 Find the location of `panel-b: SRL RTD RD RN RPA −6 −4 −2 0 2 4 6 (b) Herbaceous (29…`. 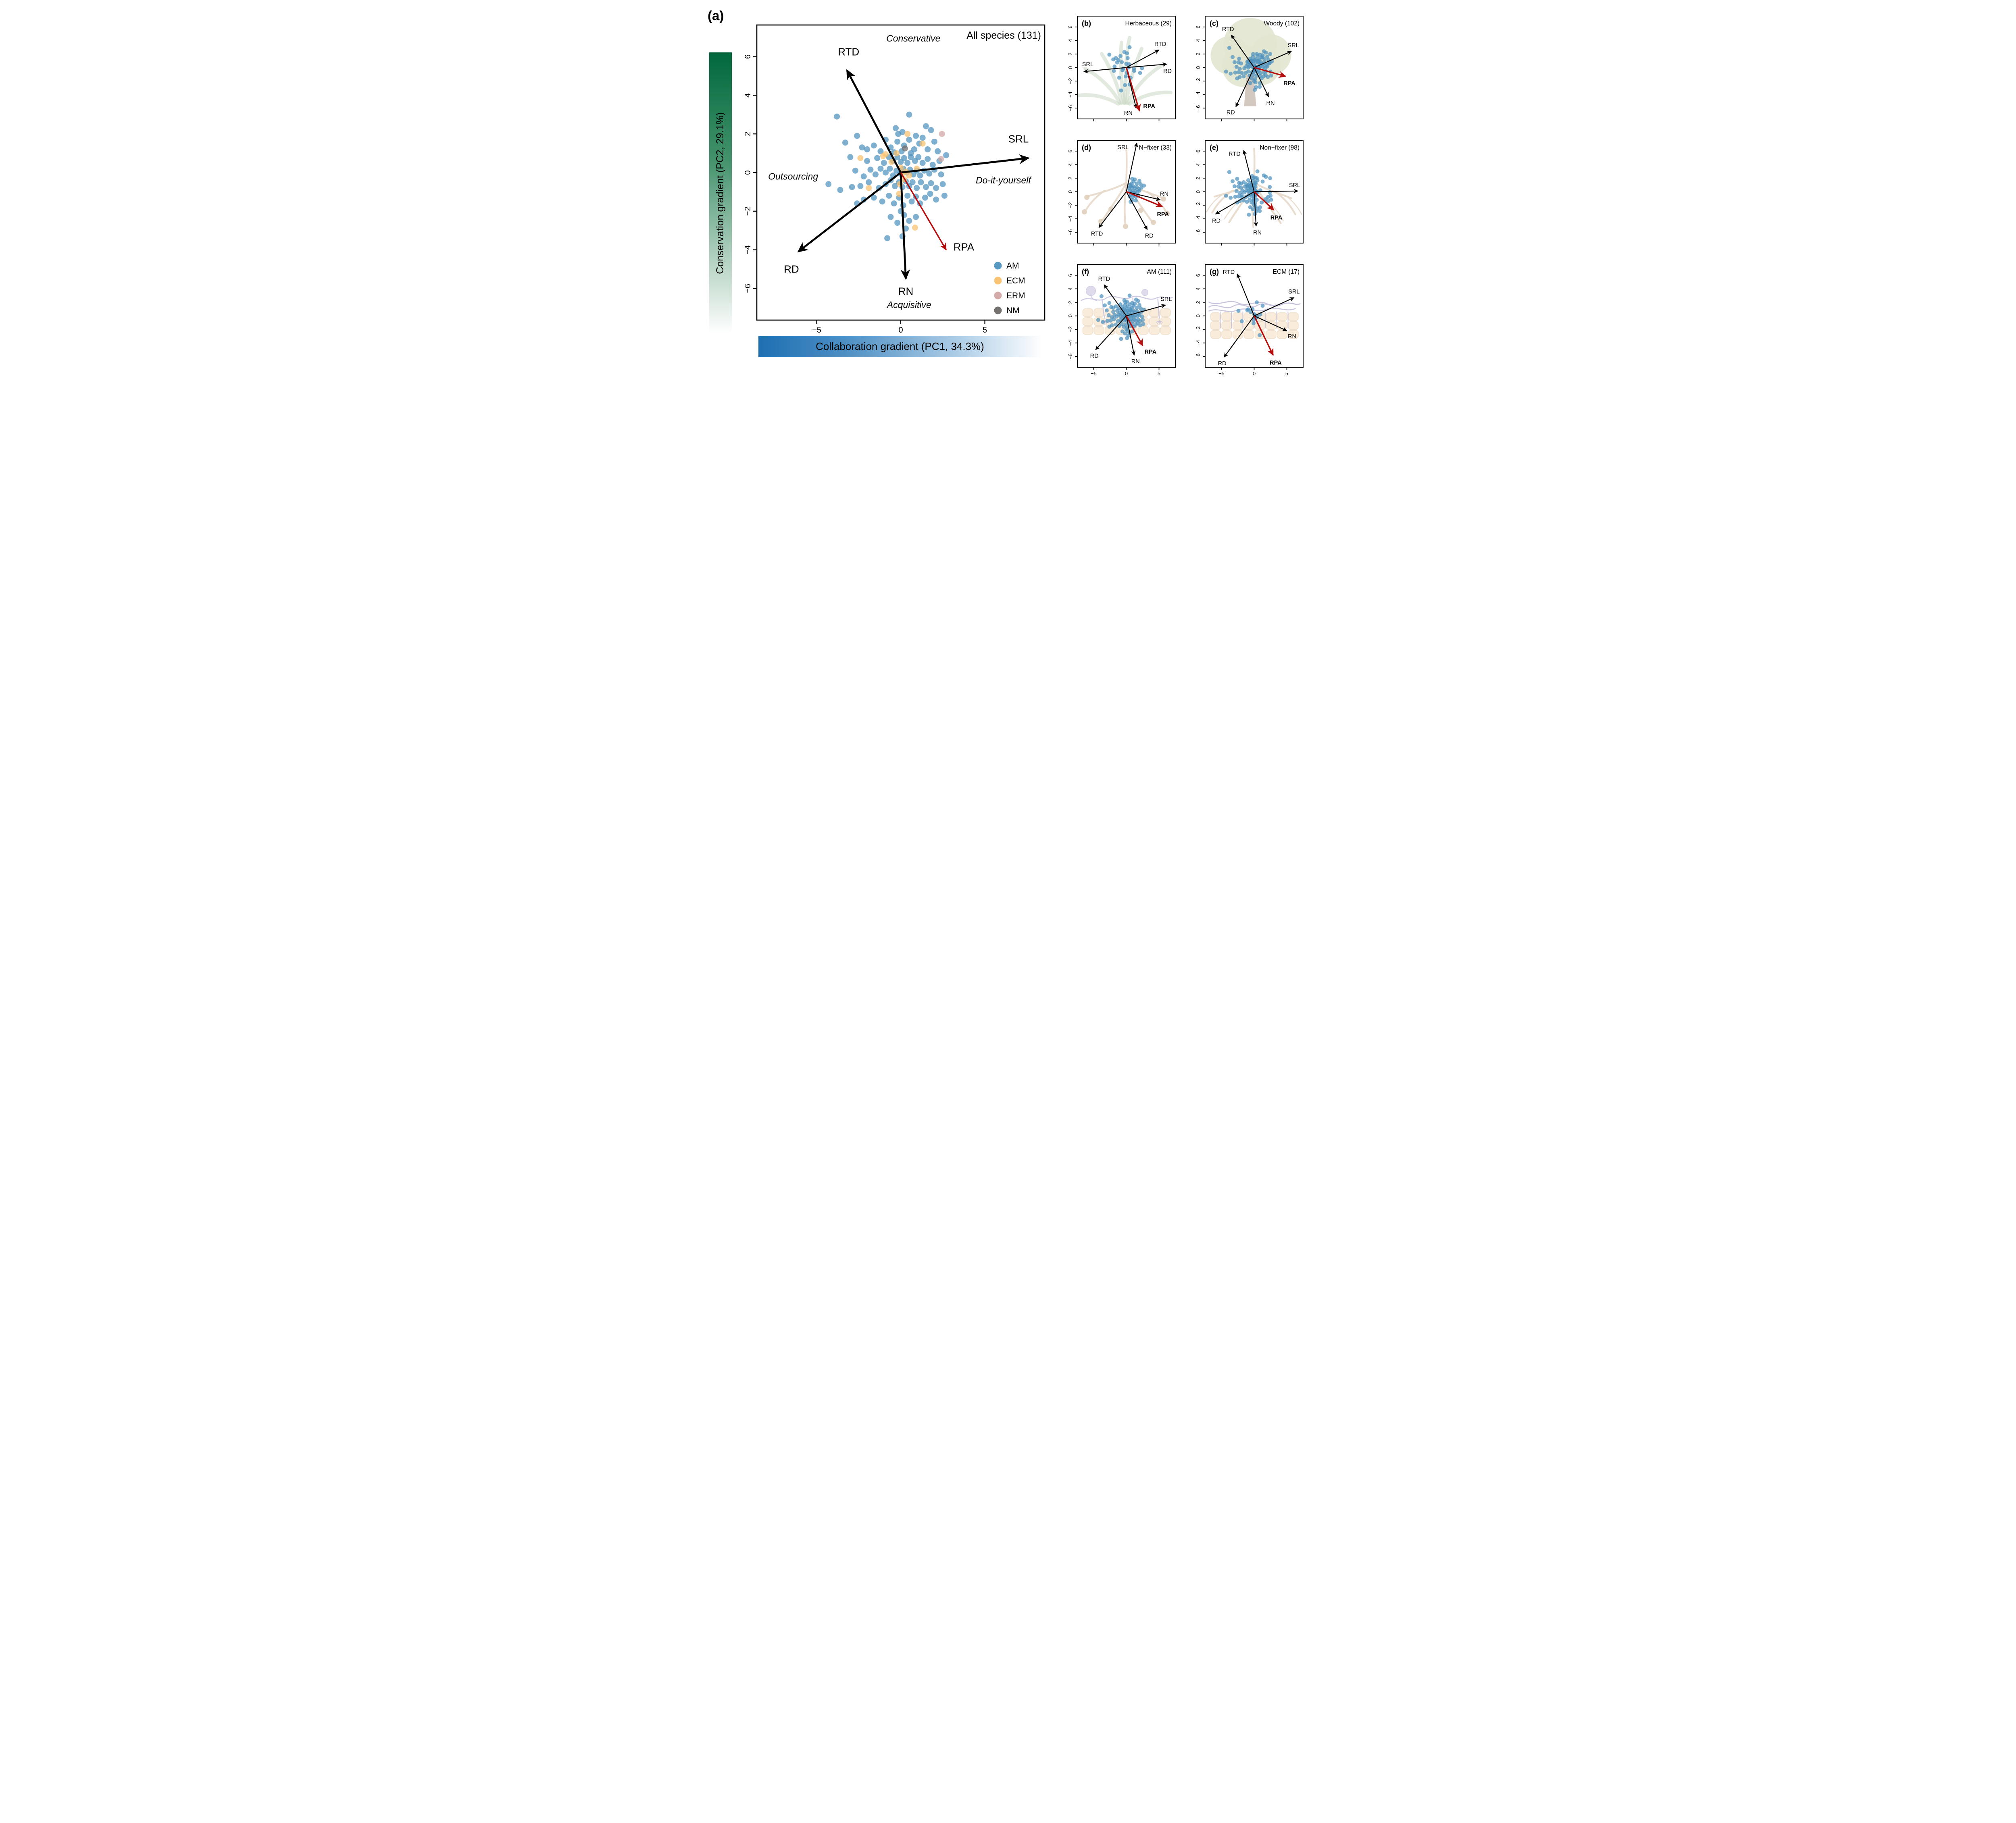

panel-b: SRL RTD RD RN RPA −6 −4 −2 0 2 4 6 (b) Herbaceous (29… is located at coordinates (1121, 68).